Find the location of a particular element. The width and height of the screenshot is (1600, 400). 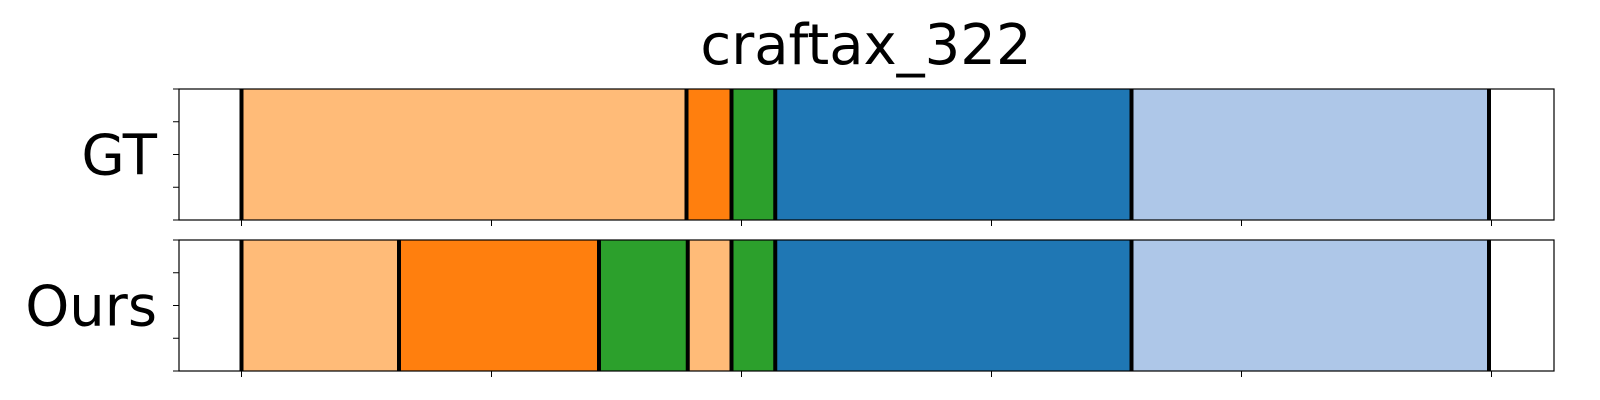

chart-title: craftax_322 is located at coordinates (865, 45).